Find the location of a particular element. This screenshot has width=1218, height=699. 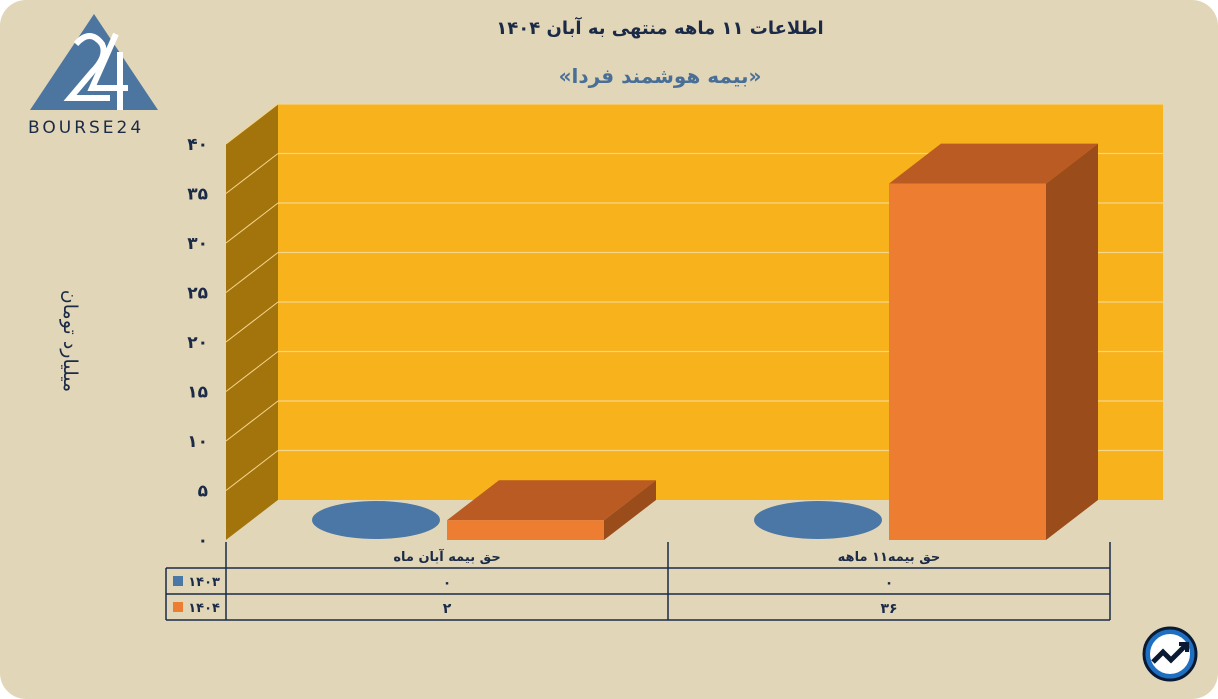

data-label: ۲ is located at coordinates (447, 609).